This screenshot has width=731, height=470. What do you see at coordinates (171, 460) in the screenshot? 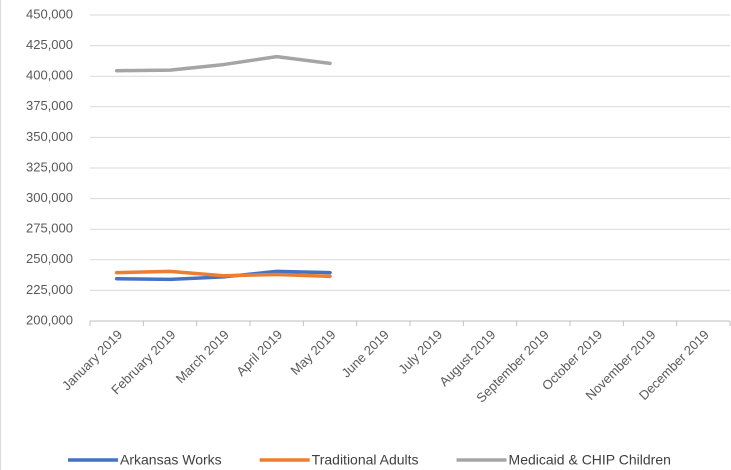
I see `legend-label: Arkansas Works` at bounding box center [171, 460].